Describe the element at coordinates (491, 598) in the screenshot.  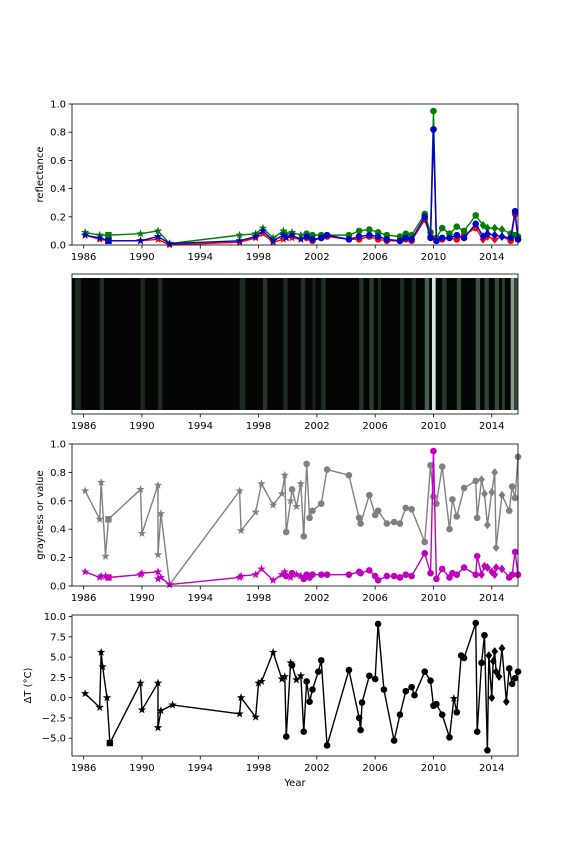
I see `grayness-x-tick-label: 2014` at that location.